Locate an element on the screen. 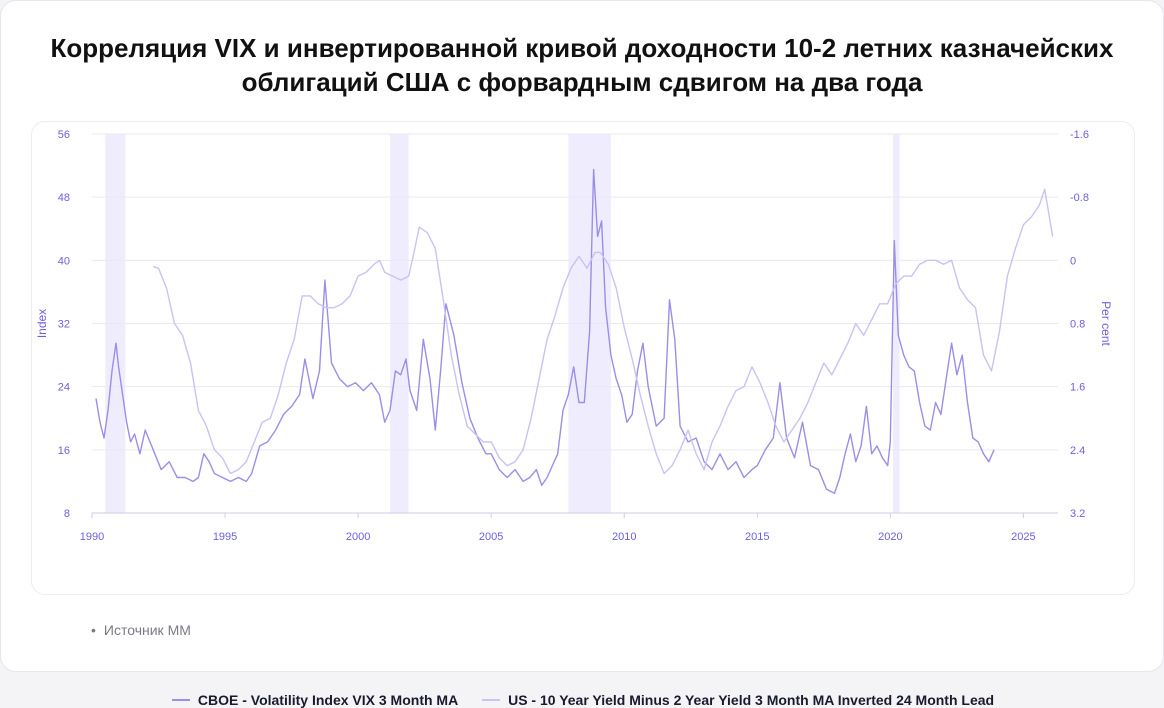 The image size is (1164, 708). left-tick-label: 8 is located at coordinates (67, 514).